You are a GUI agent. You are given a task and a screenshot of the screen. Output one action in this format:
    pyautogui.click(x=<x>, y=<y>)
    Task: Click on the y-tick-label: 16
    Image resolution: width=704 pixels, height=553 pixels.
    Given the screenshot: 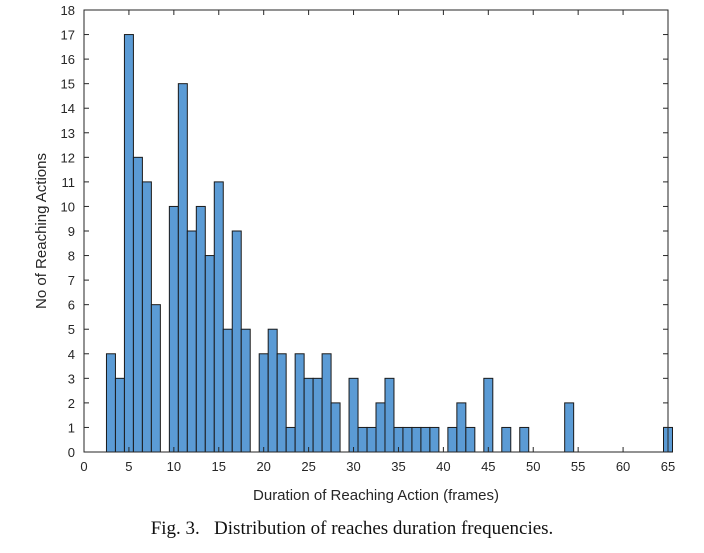 What is the action you would take?
    pyautogui.click(x=68, y=59)
    